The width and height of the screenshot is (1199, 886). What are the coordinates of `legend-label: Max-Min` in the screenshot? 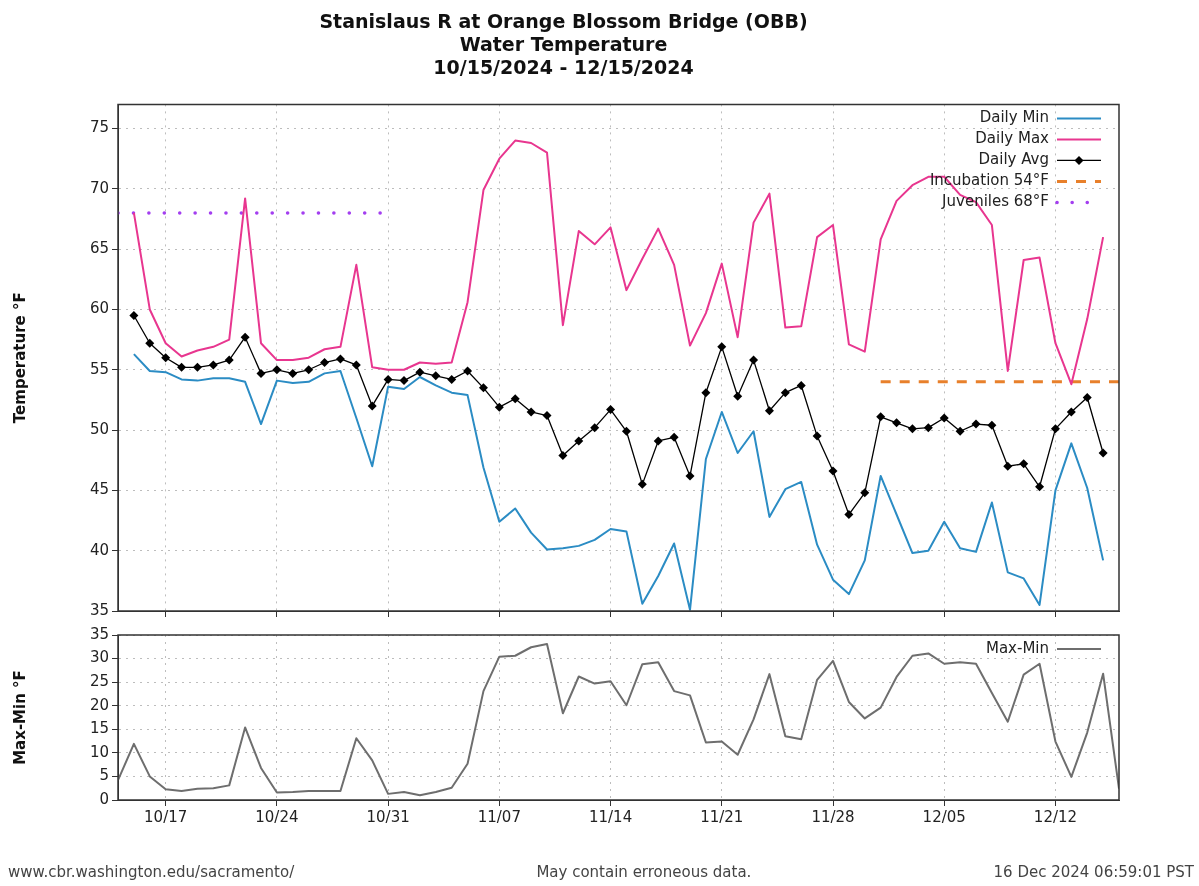 It's located at (1017, 647).